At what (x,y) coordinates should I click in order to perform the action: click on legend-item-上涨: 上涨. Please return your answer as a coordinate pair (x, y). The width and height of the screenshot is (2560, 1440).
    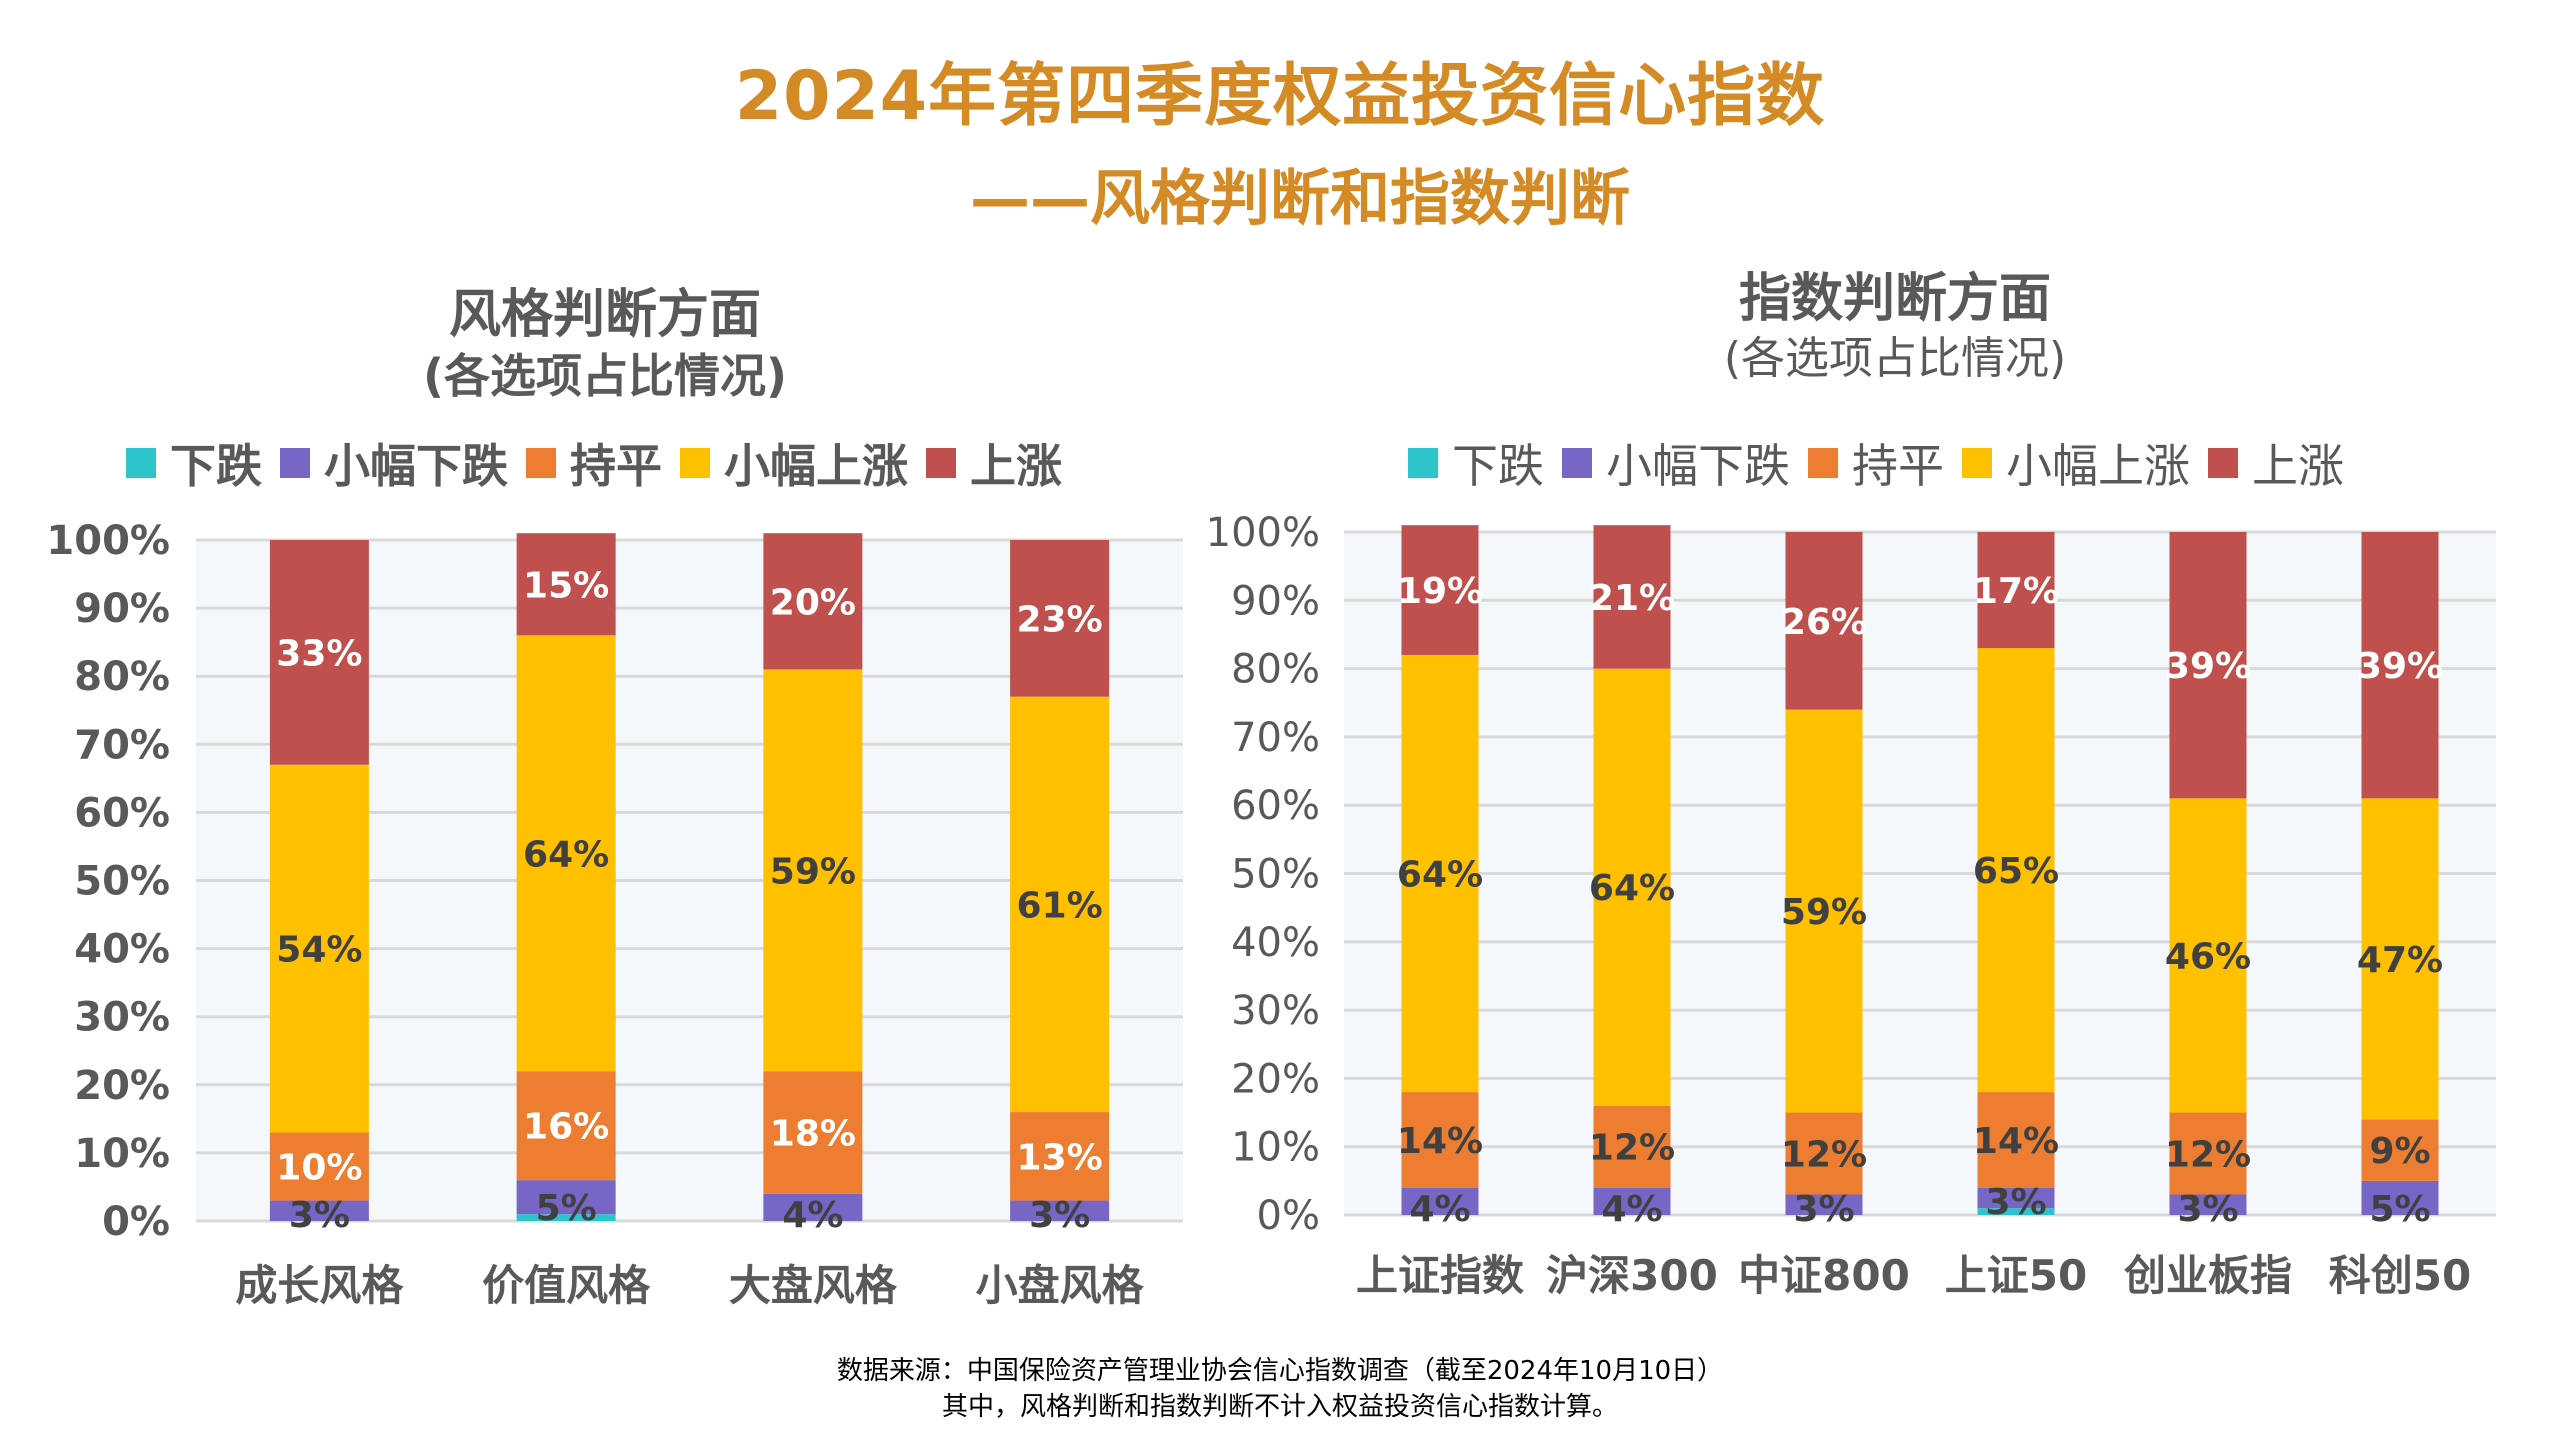
    Looking at the image, I should click on (994, 463).